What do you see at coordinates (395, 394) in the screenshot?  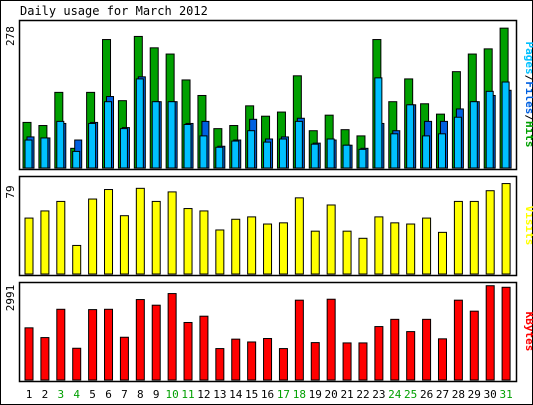 I see `day-label-24: 24` at bounding box center [395, 394].